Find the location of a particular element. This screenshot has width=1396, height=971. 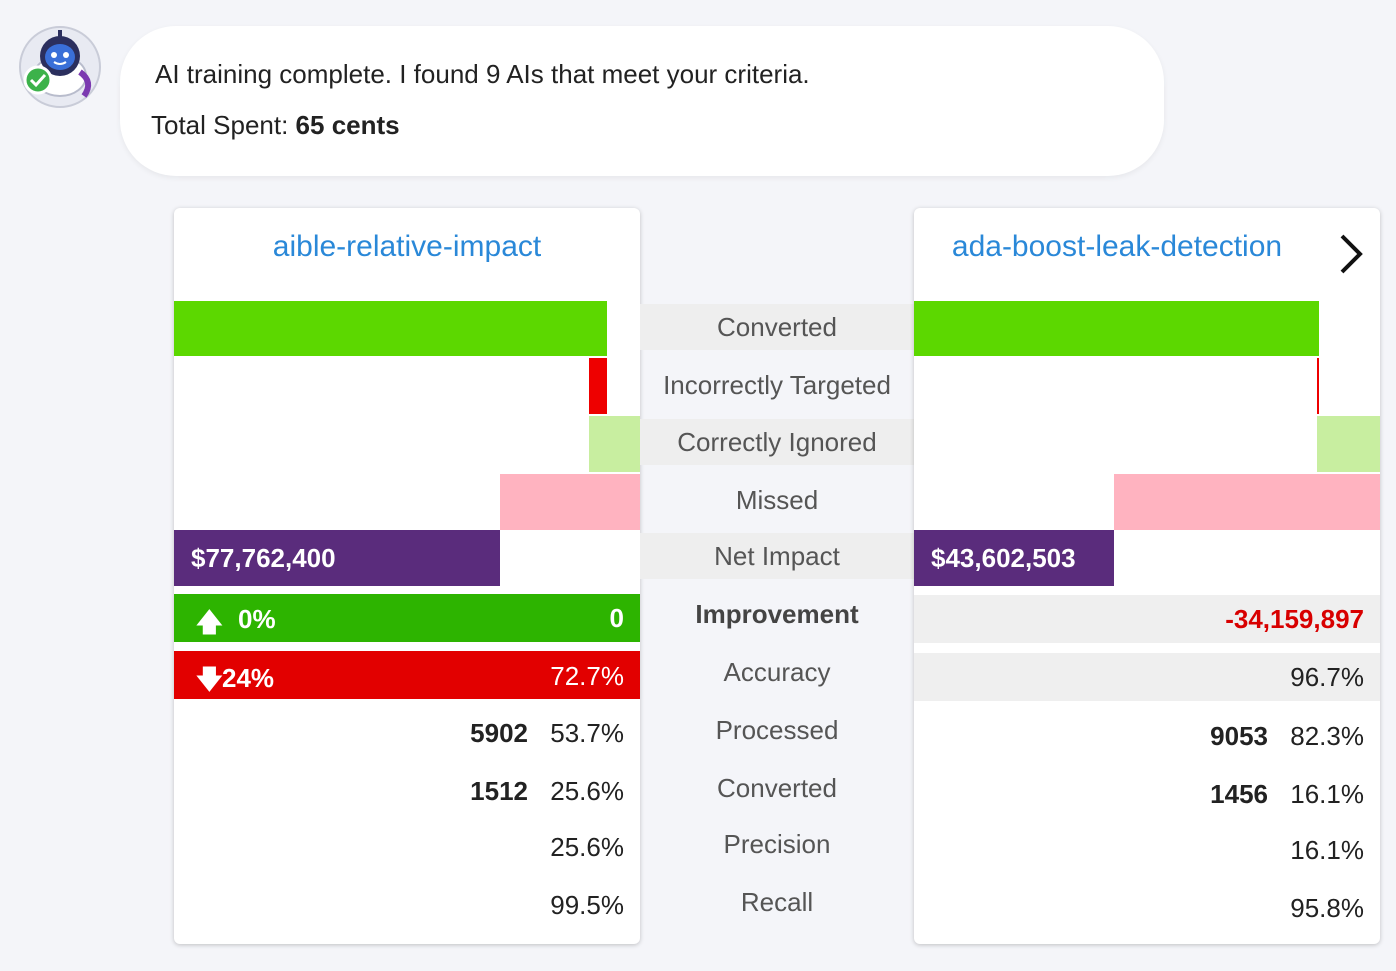

label-incorrectly-targeted: Incorrectly Targeted is located at coordinates (777, 385).